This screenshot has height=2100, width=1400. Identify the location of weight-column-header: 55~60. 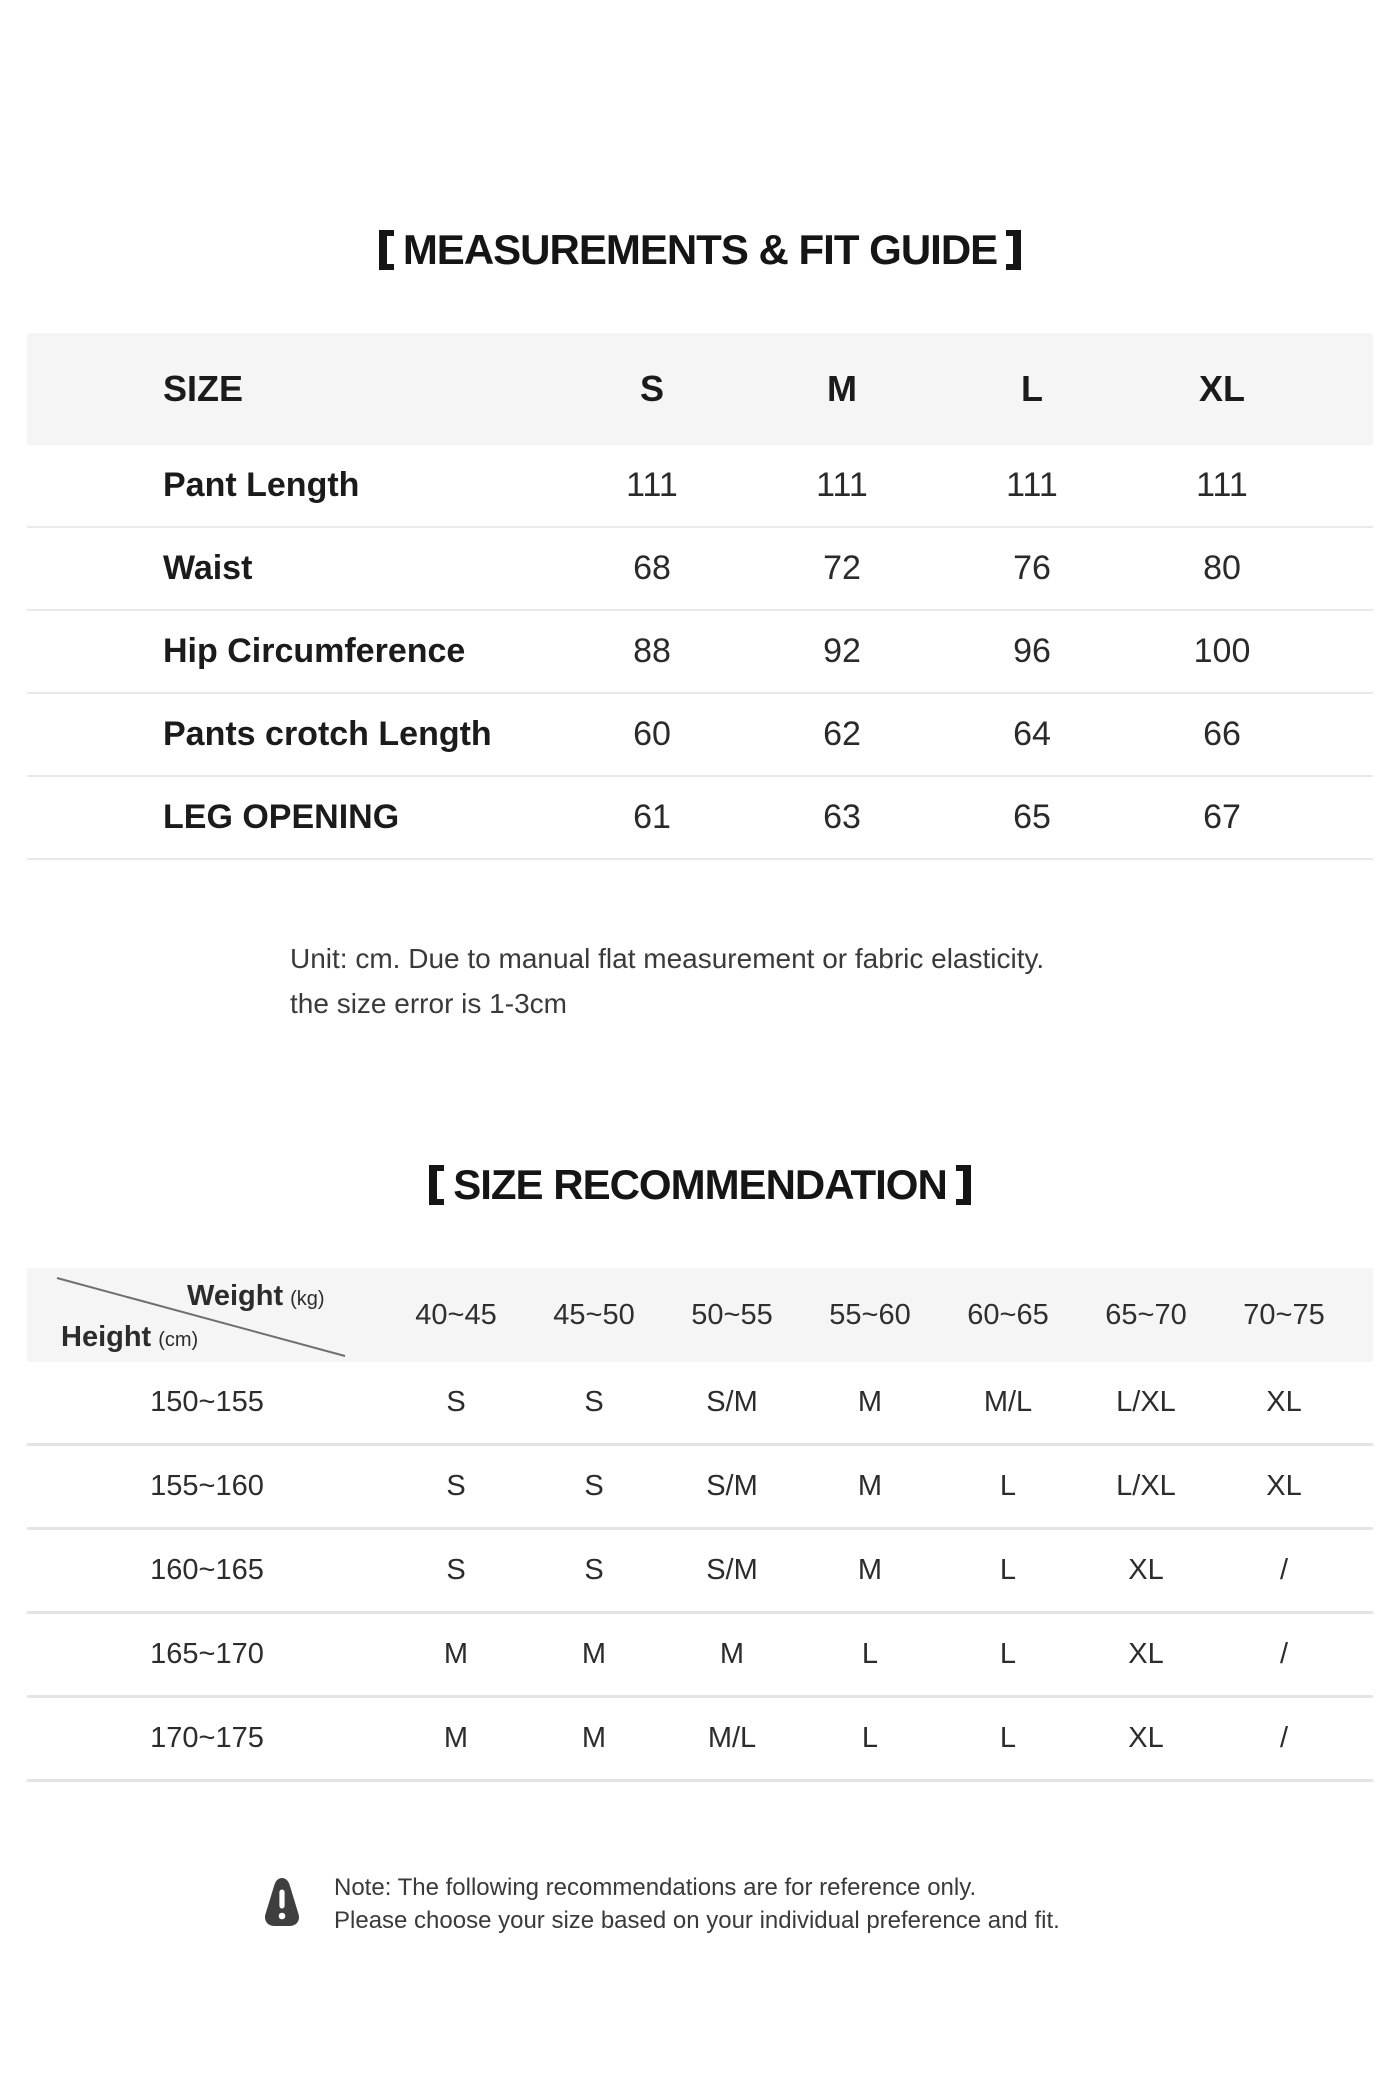
(870, 1314).